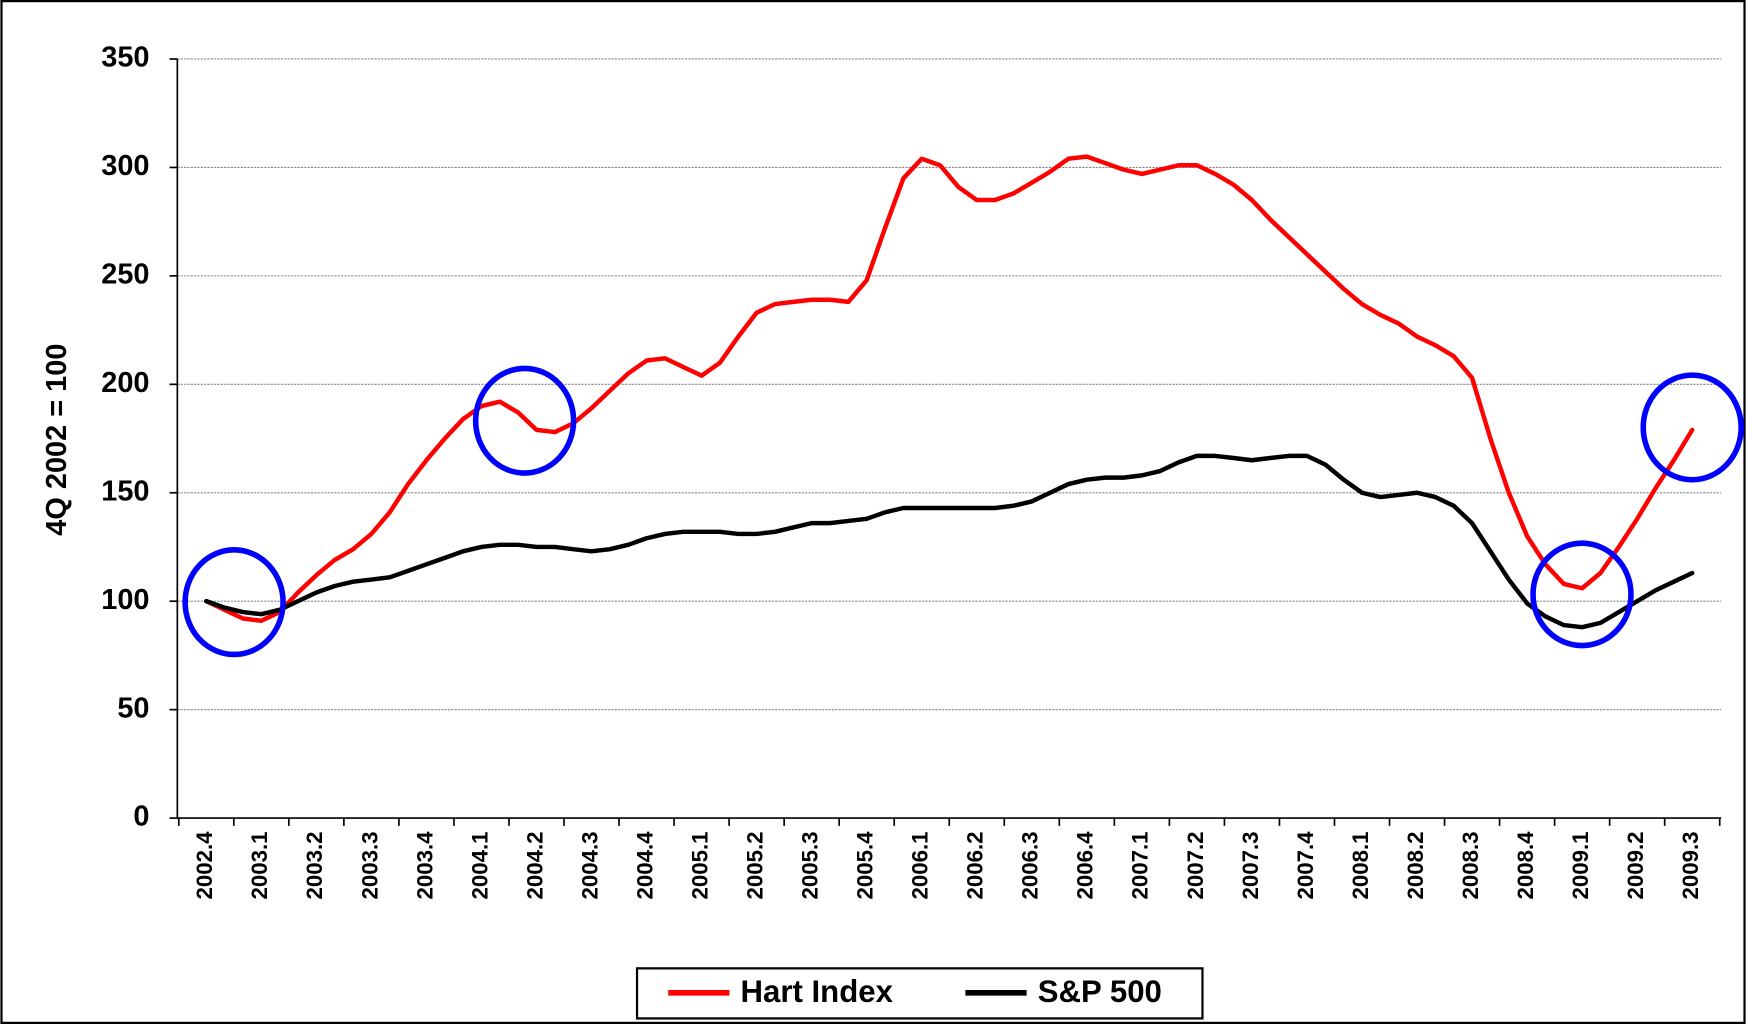  I want to click on legend-box, so click(919, 993).